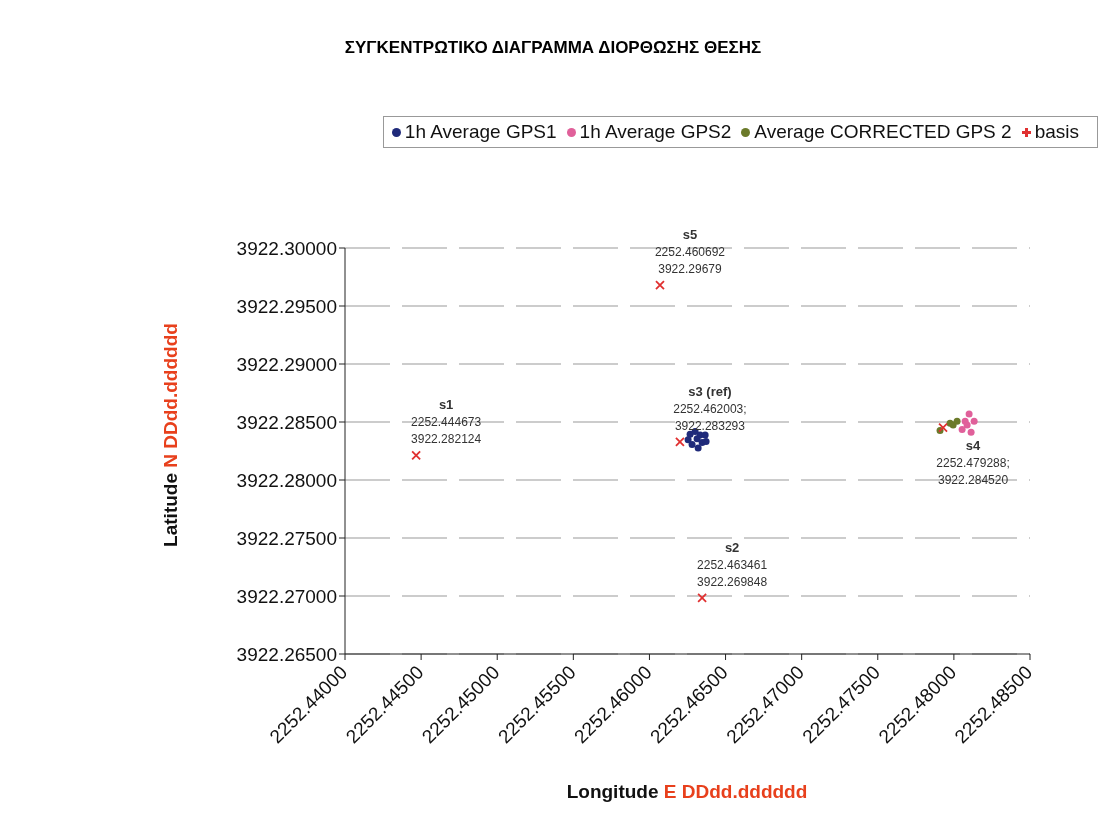  Describe the element at coordinates (1056, 131) in the screenshot. I see `legend-label: basis` at that location.